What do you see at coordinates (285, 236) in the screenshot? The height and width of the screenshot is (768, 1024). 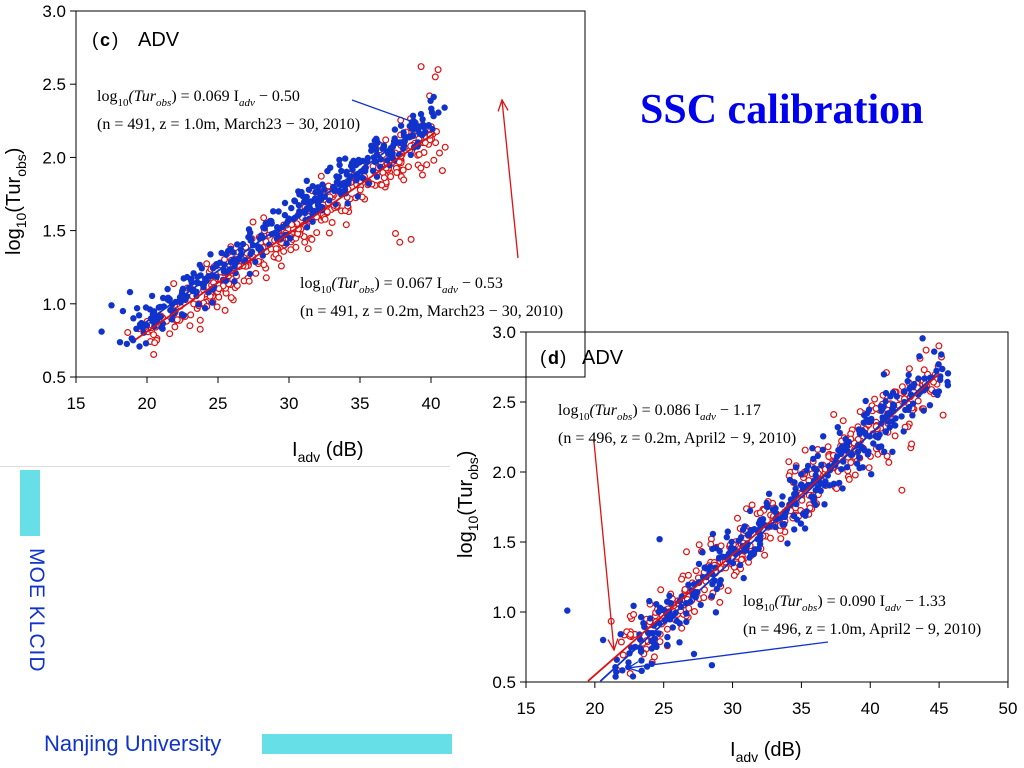 I see `fit-line` at bounding box center [285, 236].